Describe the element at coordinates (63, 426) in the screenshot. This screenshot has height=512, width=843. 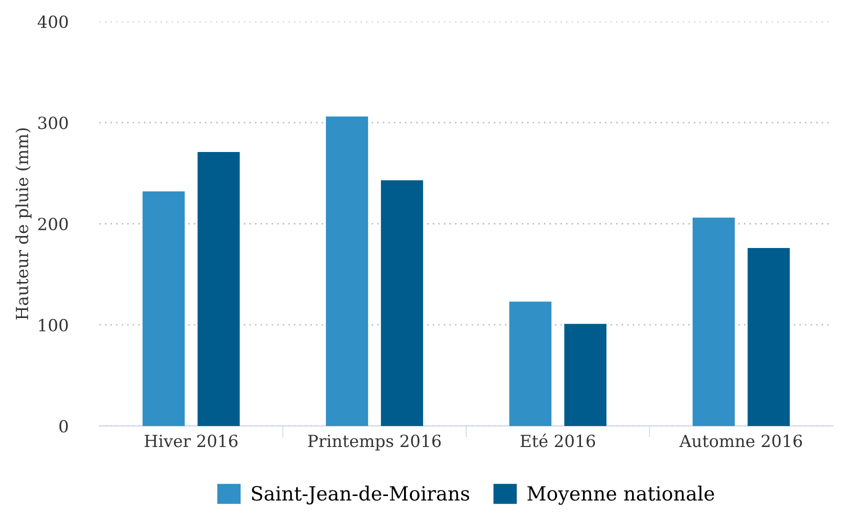
I see `y-tick-label: 0` at that location.